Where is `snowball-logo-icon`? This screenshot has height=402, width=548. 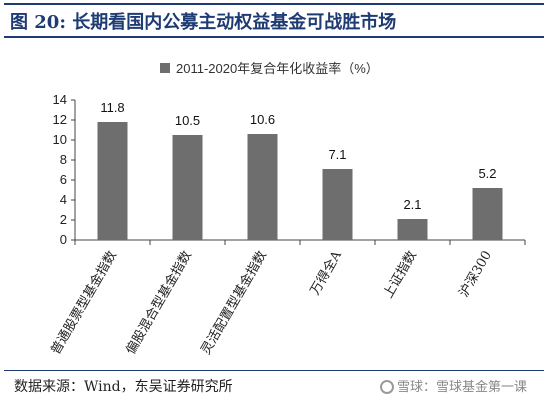
snowball-logo-icon is located at coordinates (387, 387).